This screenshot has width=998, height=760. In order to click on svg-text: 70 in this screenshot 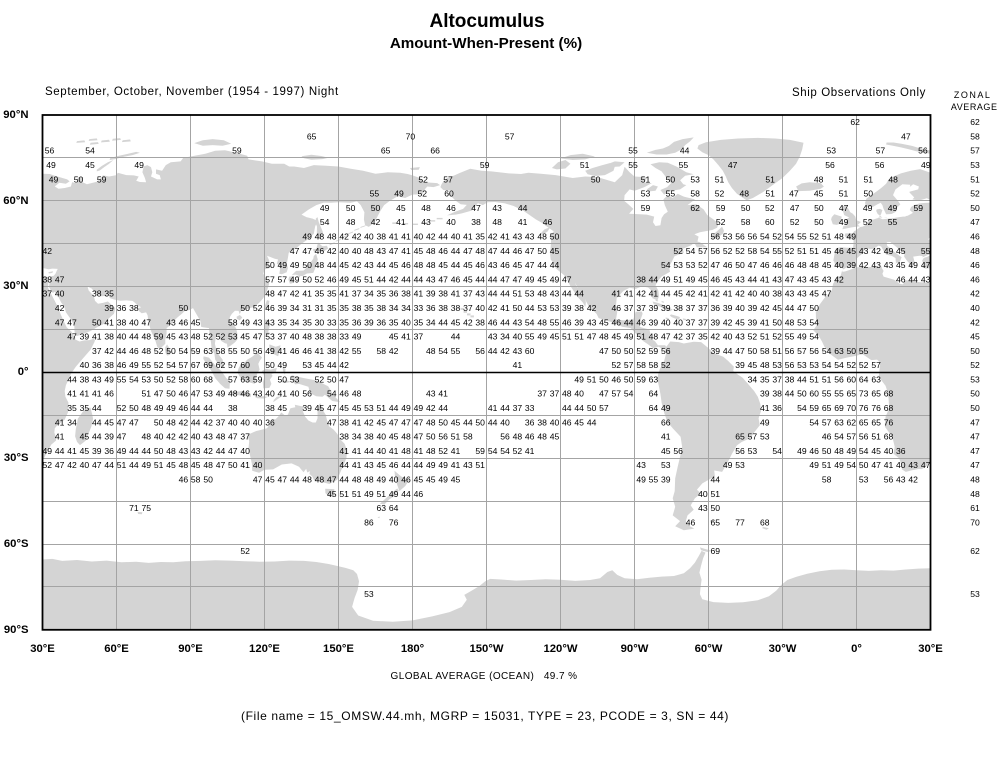, I will do `click(852, 408)`.